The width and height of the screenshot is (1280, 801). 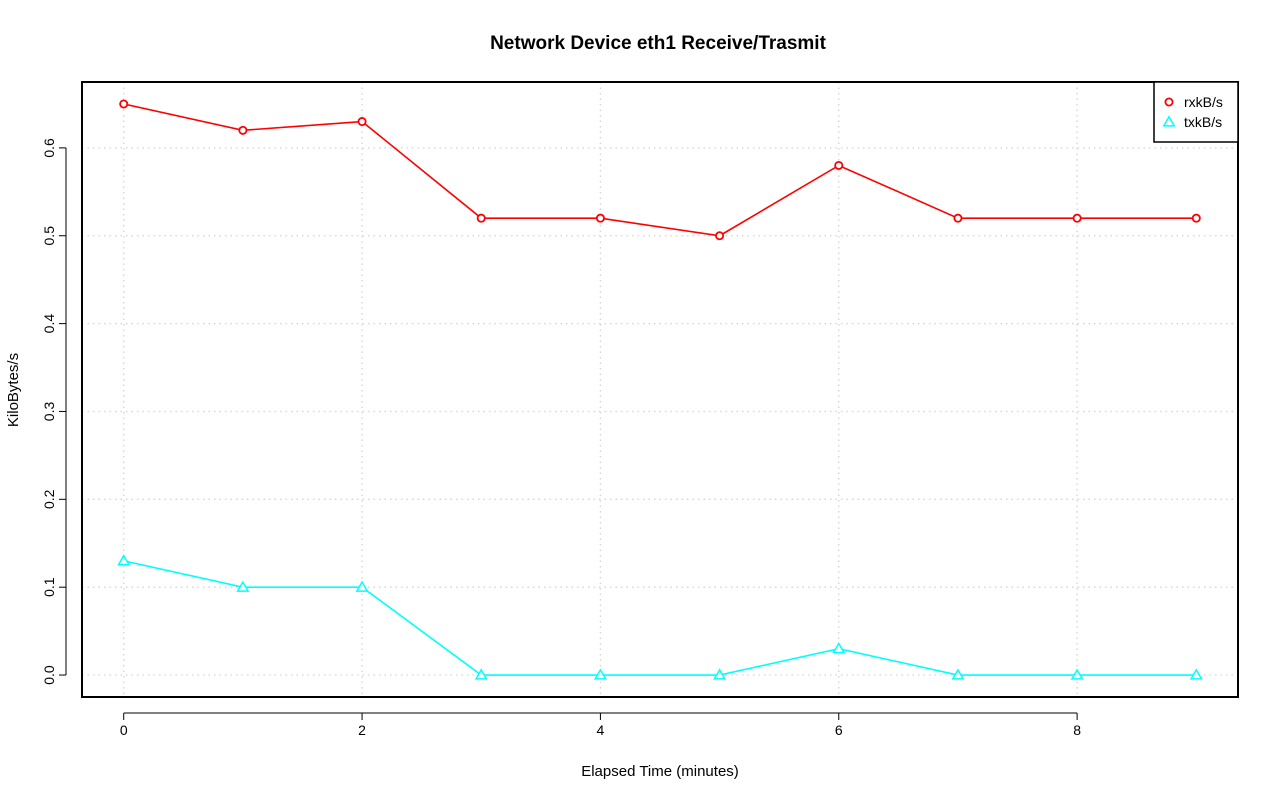 I want to click on y-tick-label: 0.6, so click(x=49, y=148).